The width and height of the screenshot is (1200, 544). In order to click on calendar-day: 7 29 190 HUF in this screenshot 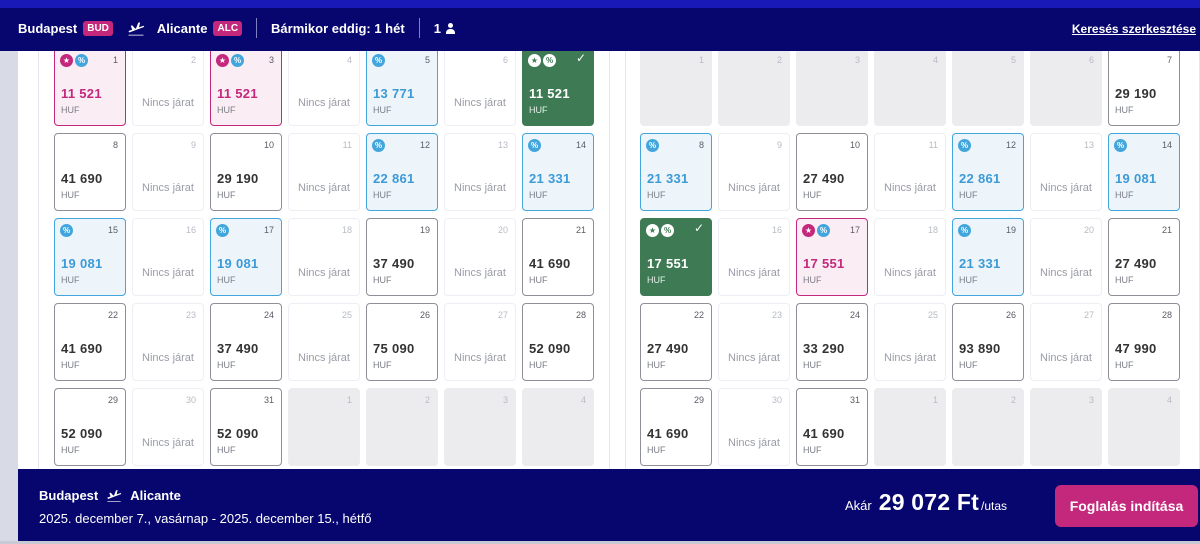, I will do `click(1144, 88)`.